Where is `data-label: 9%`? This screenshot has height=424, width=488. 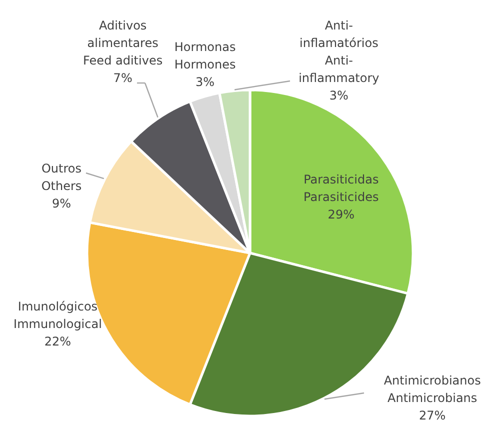 data-label: 9% is located at coordinates (61, 203).